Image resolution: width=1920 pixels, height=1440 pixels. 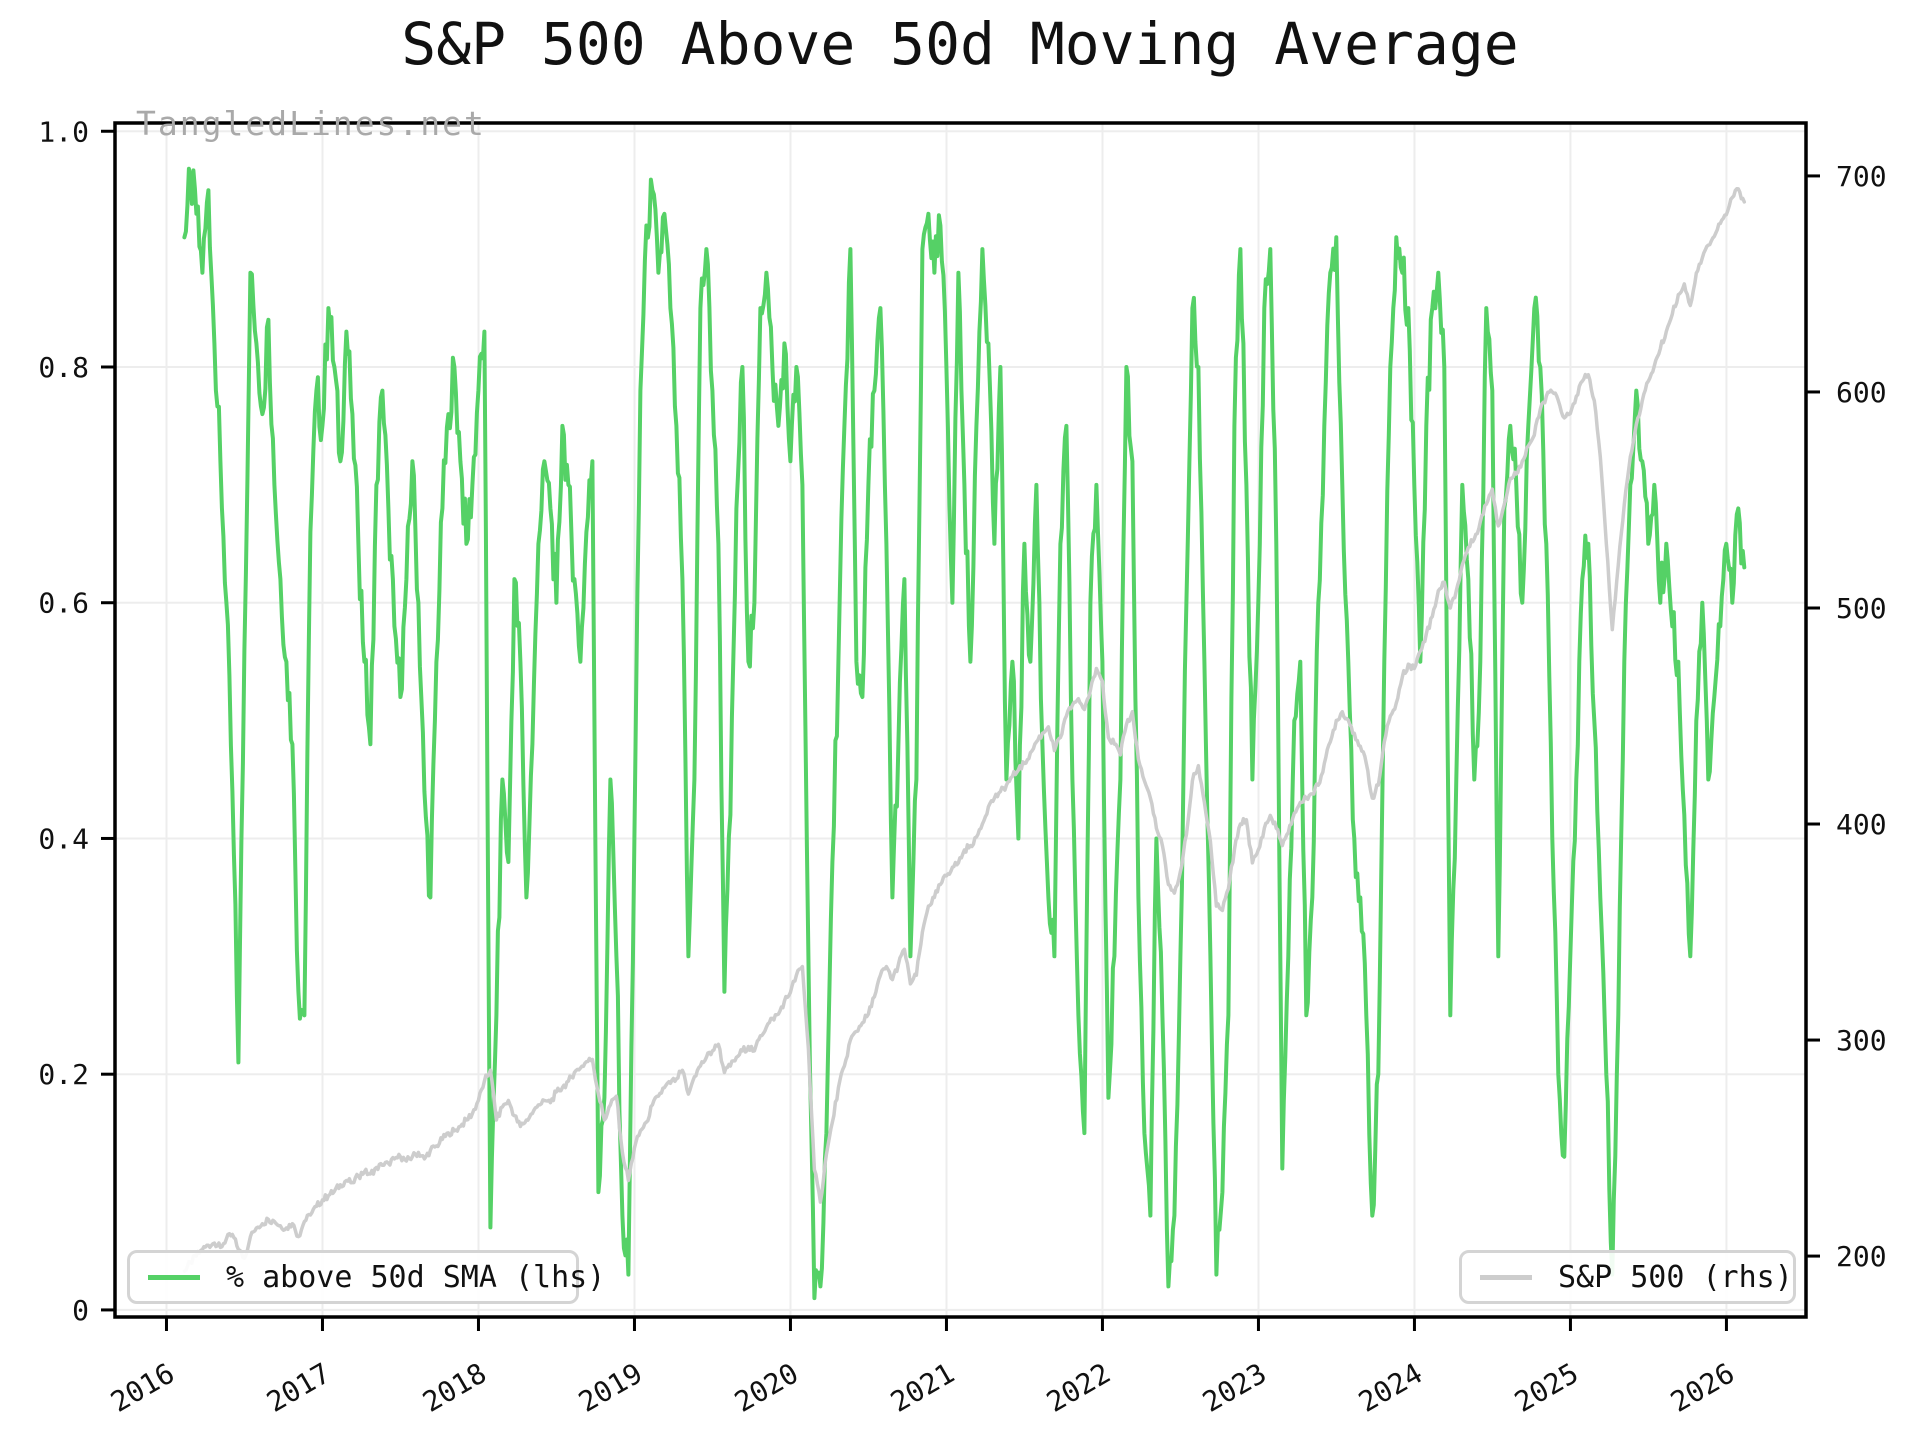 I want to click on y-right-tick-label: 300, so click(x=1861, y=1040).